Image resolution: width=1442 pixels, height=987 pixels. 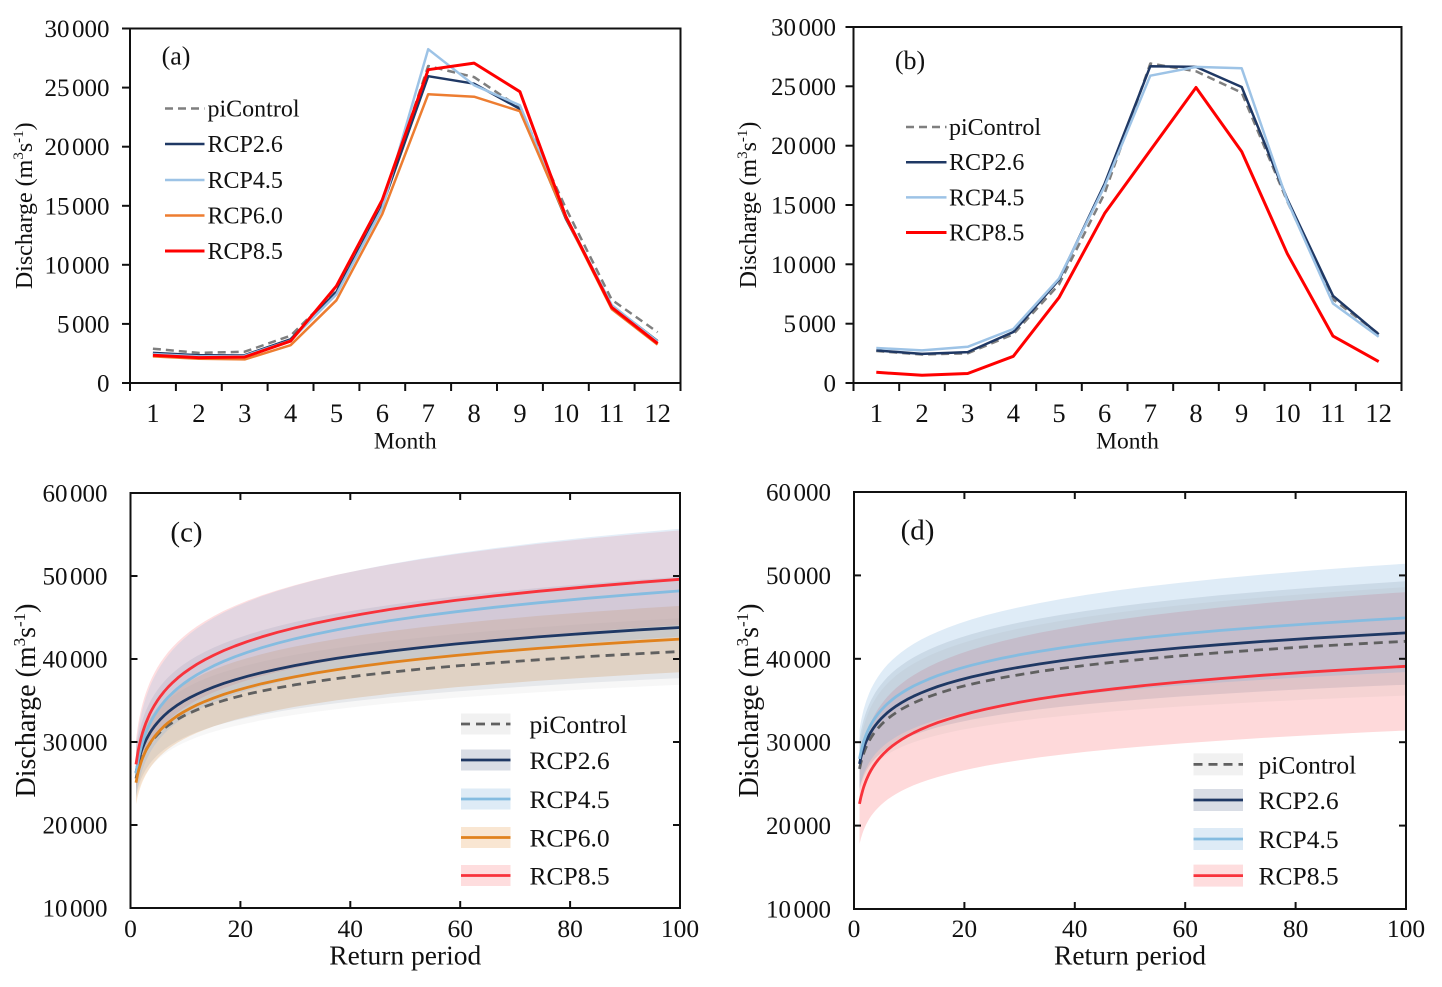 I want to click on svg-text: (d), so click(x=918, y=531).